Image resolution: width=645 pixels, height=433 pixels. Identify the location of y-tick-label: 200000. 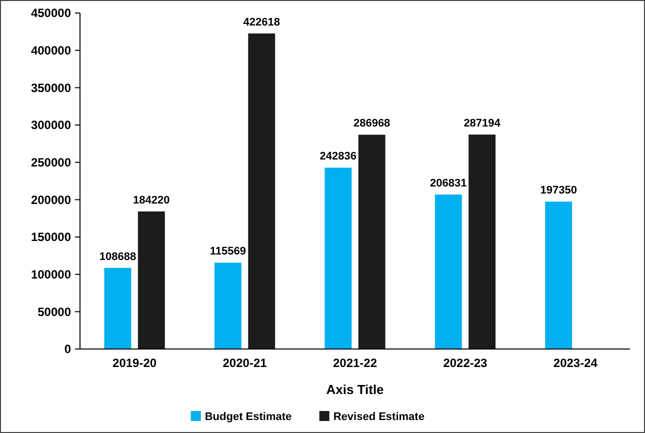
(51, 199).